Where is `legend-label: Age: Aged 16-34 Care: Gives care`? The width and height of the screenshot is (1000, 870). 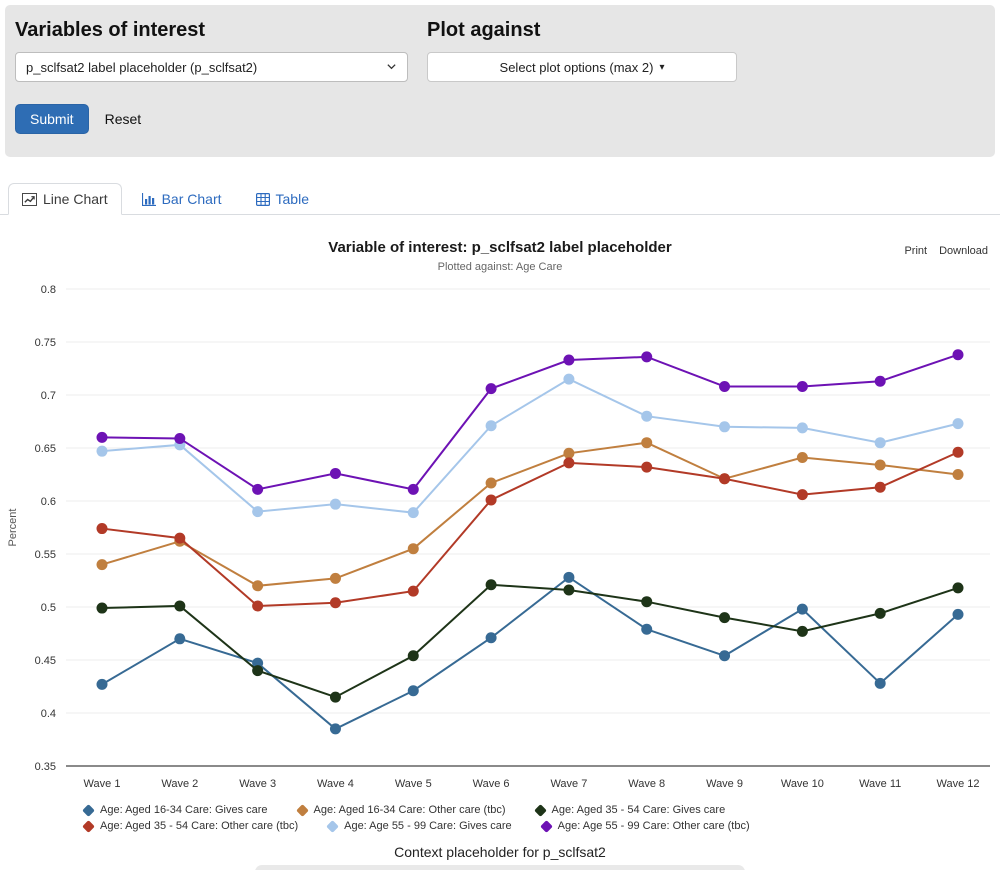 legend-label: Age: Aged 16-34 Care: Gives care is located at coordinates (184, 810).